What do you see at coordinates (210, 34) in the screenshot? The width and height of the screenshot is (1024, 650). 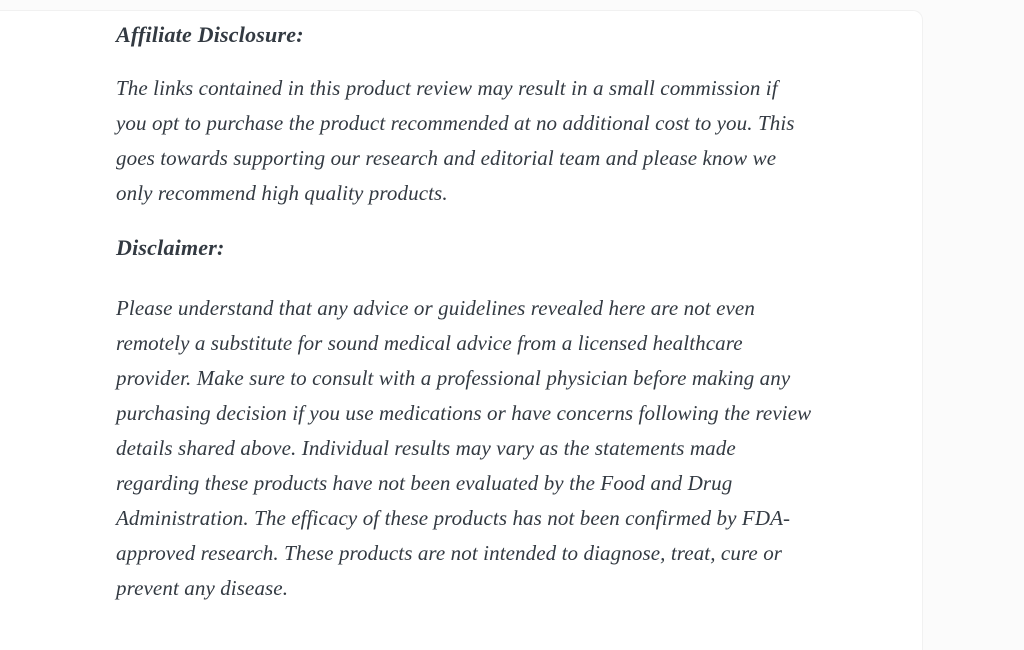 I see `affiliate-disclosure-heading: Affiliate Disclosure:` at bounding box center [210, 34].